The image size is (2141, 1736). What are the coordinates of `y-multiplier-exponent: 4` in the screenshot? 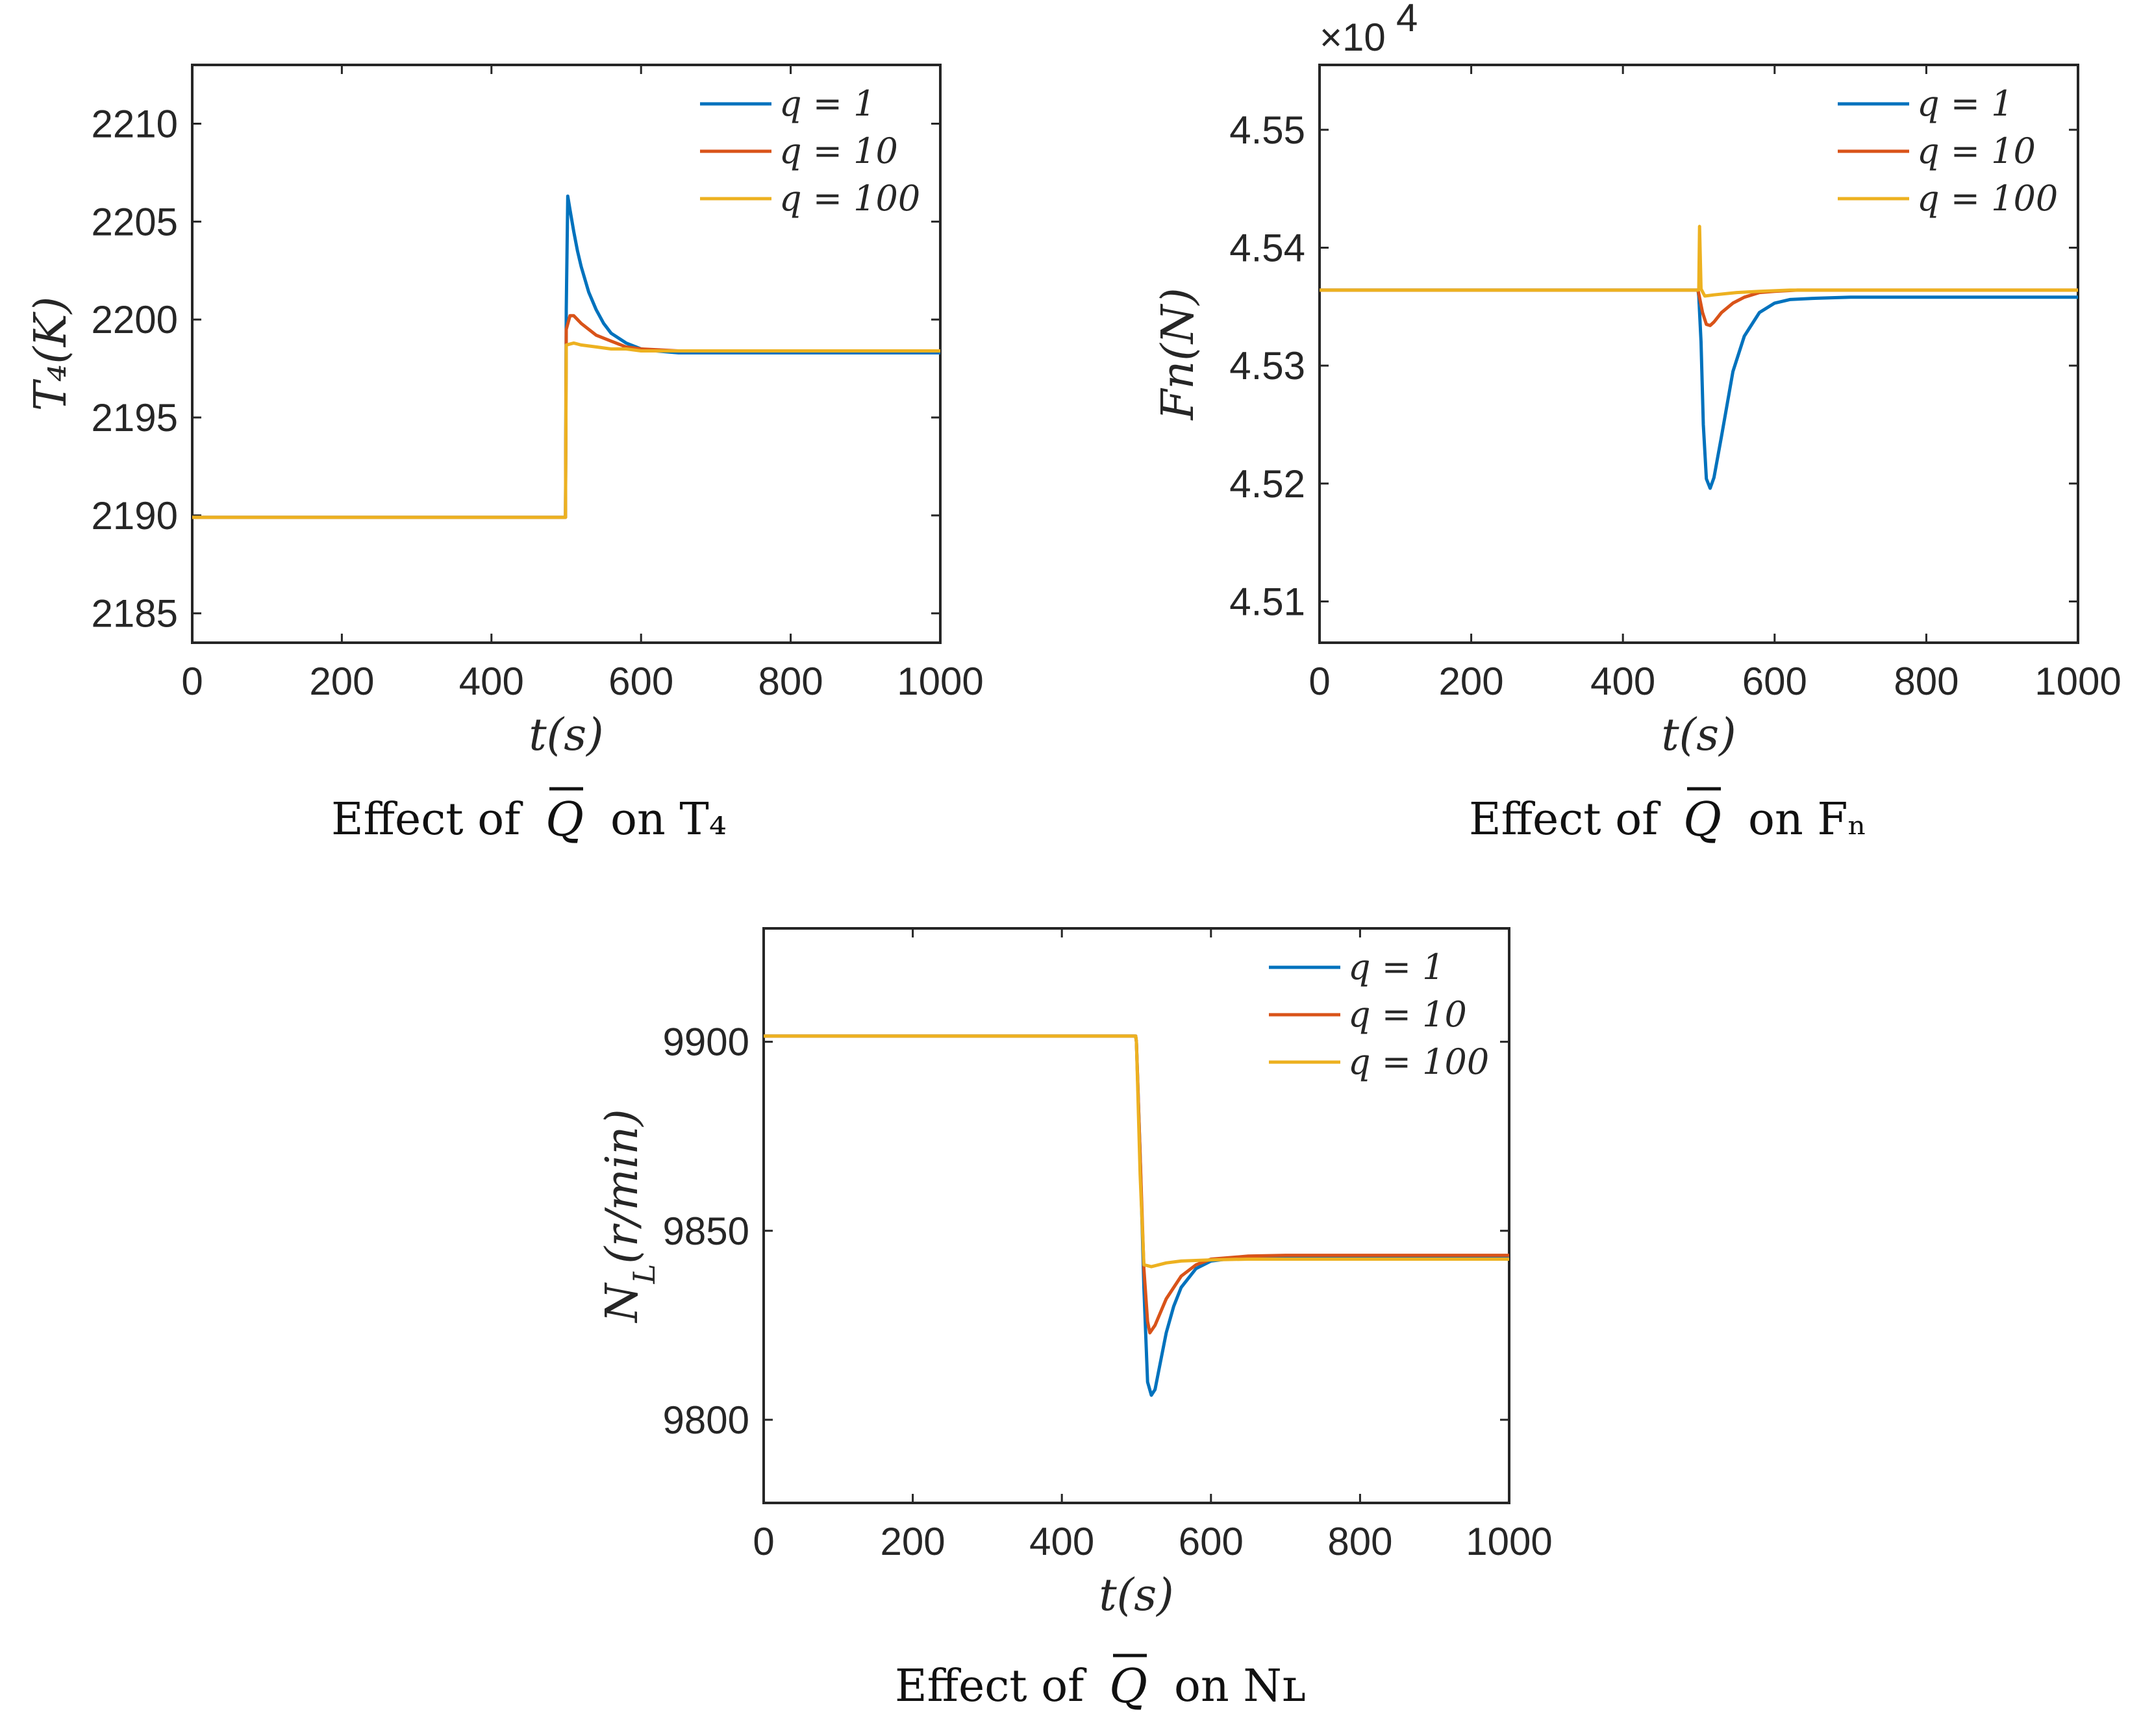 It's located at (1407, 20).